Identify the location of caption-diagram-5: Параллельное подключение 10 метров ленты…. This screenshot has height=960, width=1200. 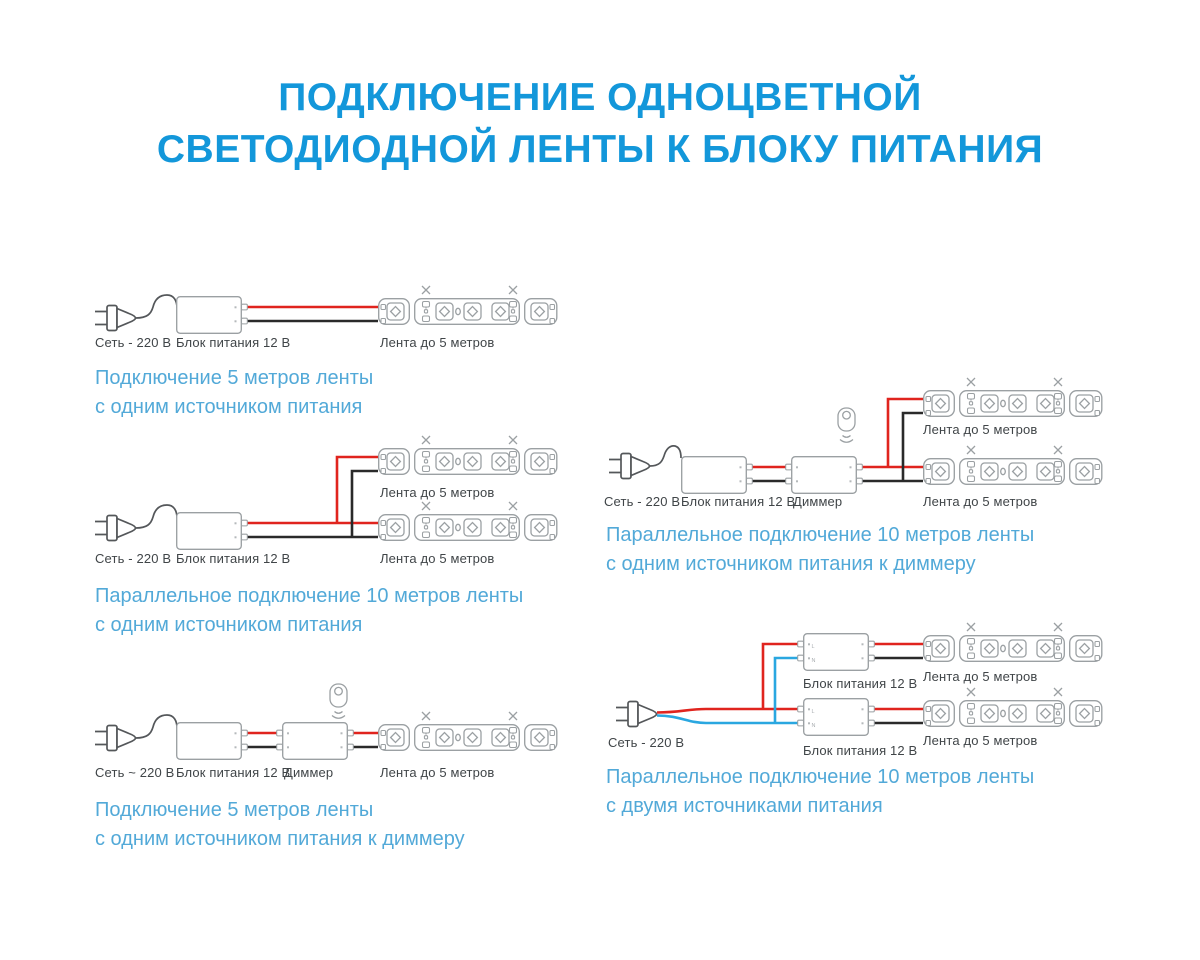
(820, 792).